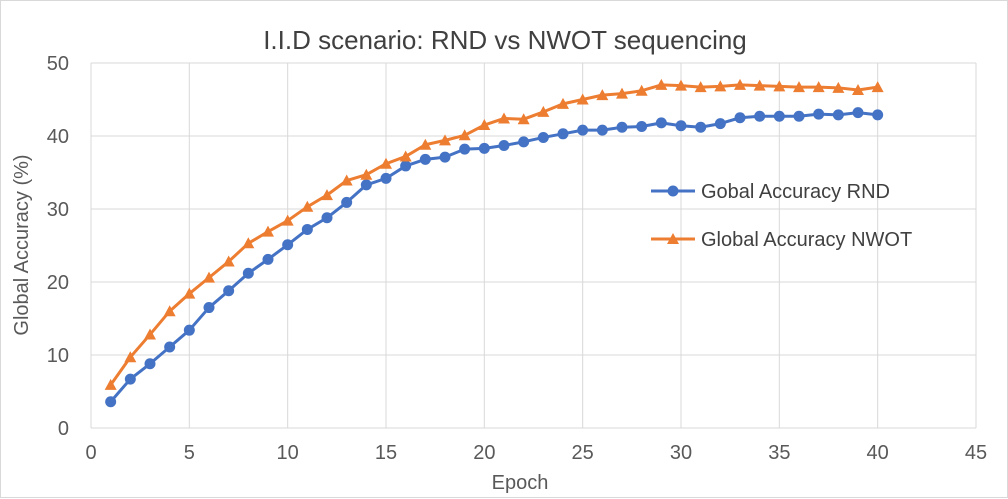  What do you see at coordinates (878, 453) in the screenshot?
I see `x-tick-label: 40` at bounding box center [878, 453].